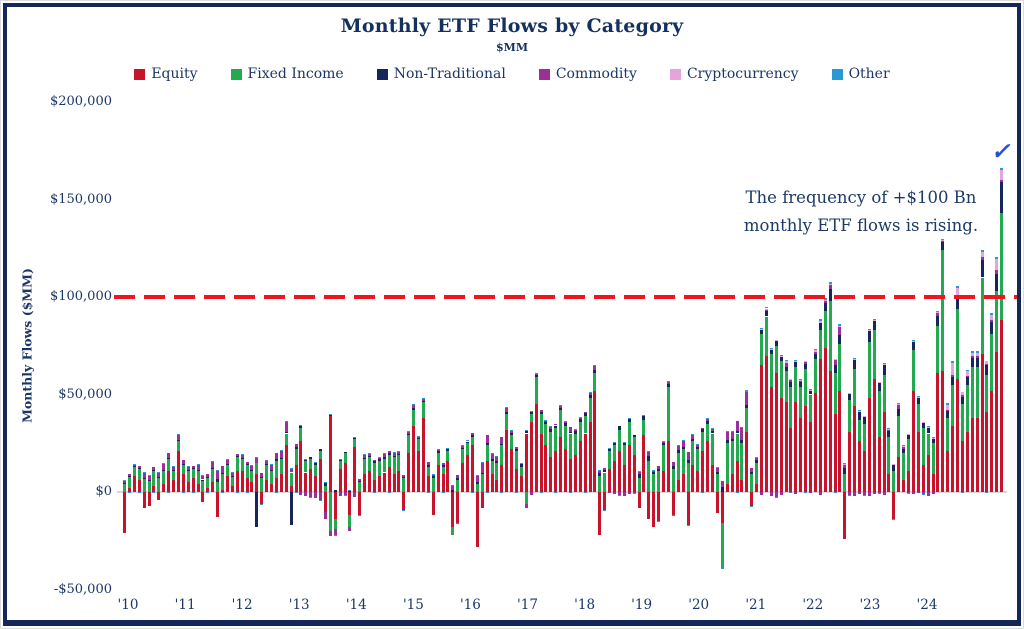  Describe the element at coordinates (813, 605) in the screenshot. I see `x-tick-label: '22` at that location.